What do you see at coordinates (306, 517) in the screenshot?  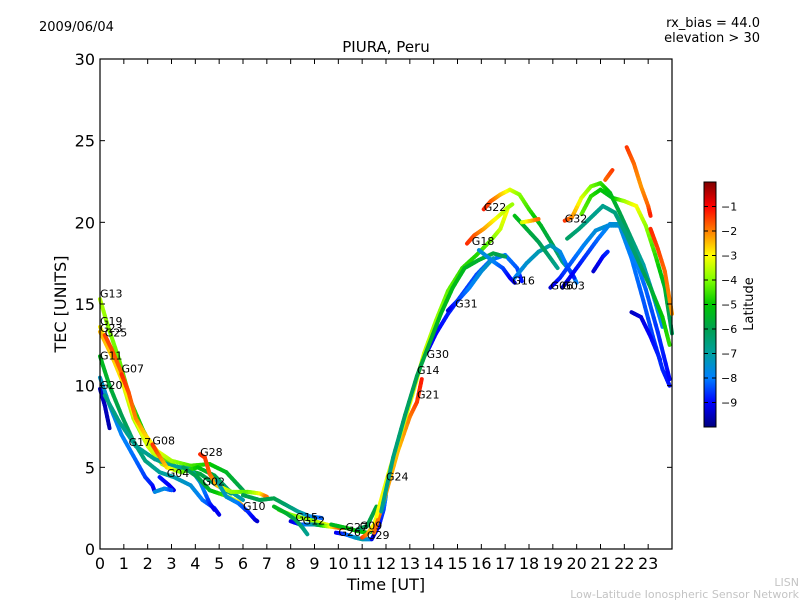 I see `satellite-label: G15` at bounding box center [306, 517].